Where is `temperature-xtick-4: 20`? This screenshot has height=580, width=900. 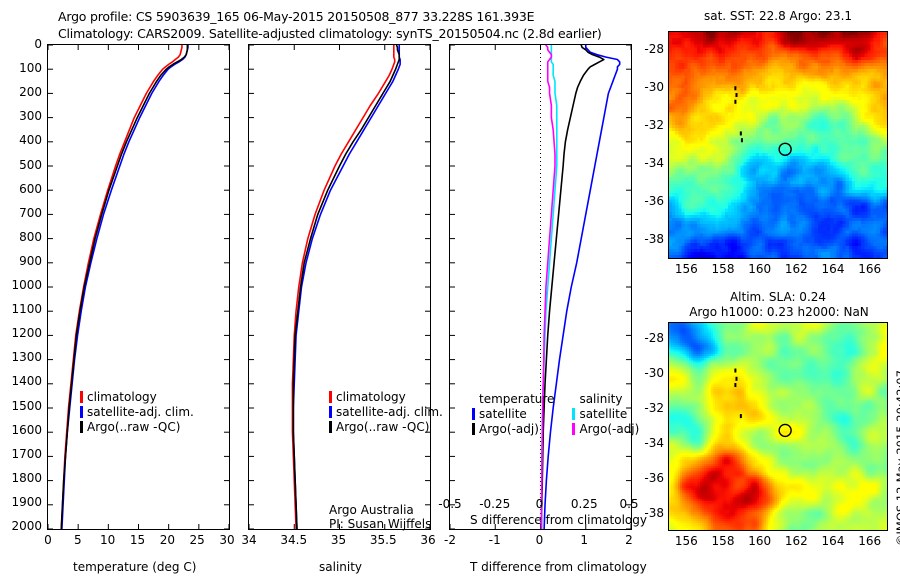
temperature-xtick-4: 20 is located at coordinates (167, 540).